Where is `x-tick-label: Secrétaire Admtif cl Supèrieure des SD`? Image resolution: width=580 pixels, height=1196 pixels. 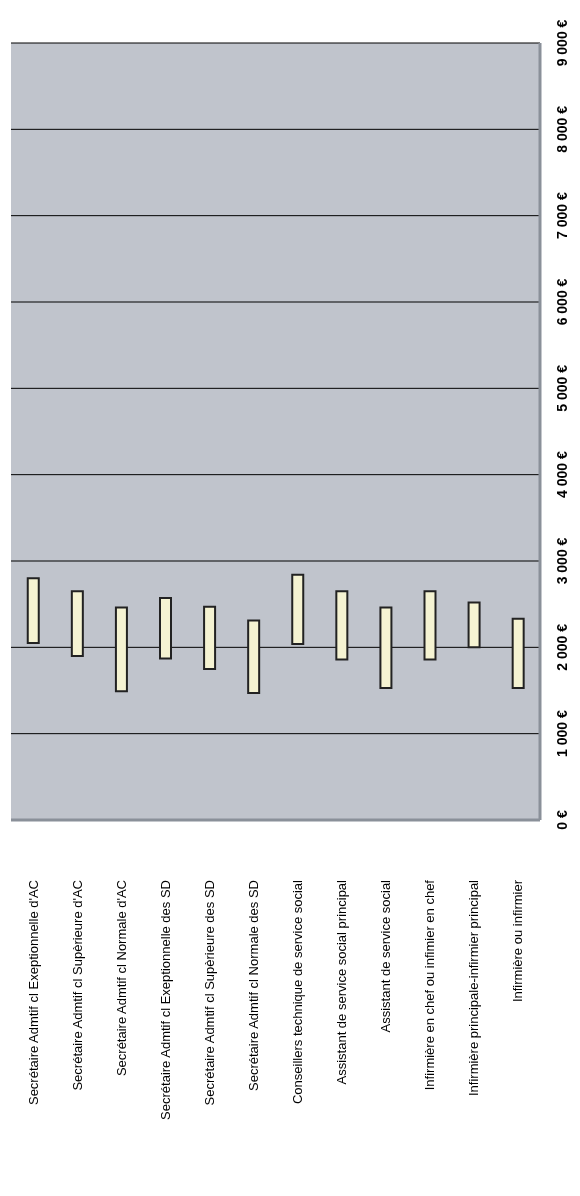
x-tick-label: Secrétaire Admtif cl Supèrieure des SD is located at coordinates (209, 993).